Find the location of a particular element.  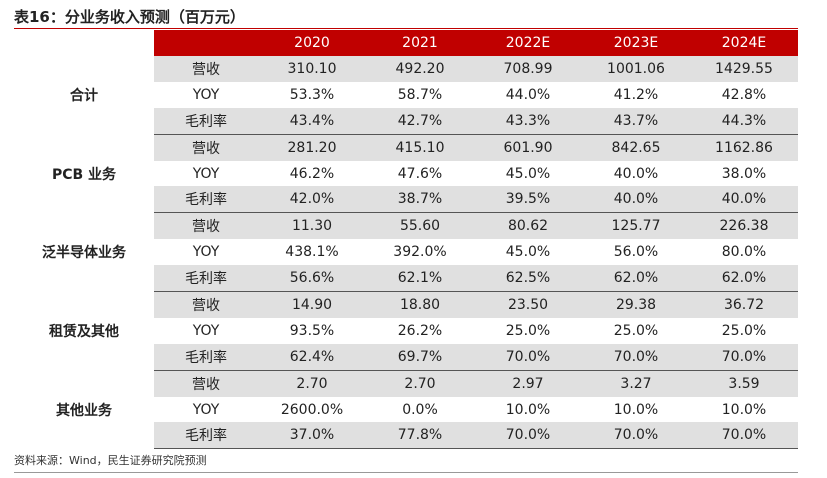

value-cell: 1001.06 is located at coordinates (636, 69).